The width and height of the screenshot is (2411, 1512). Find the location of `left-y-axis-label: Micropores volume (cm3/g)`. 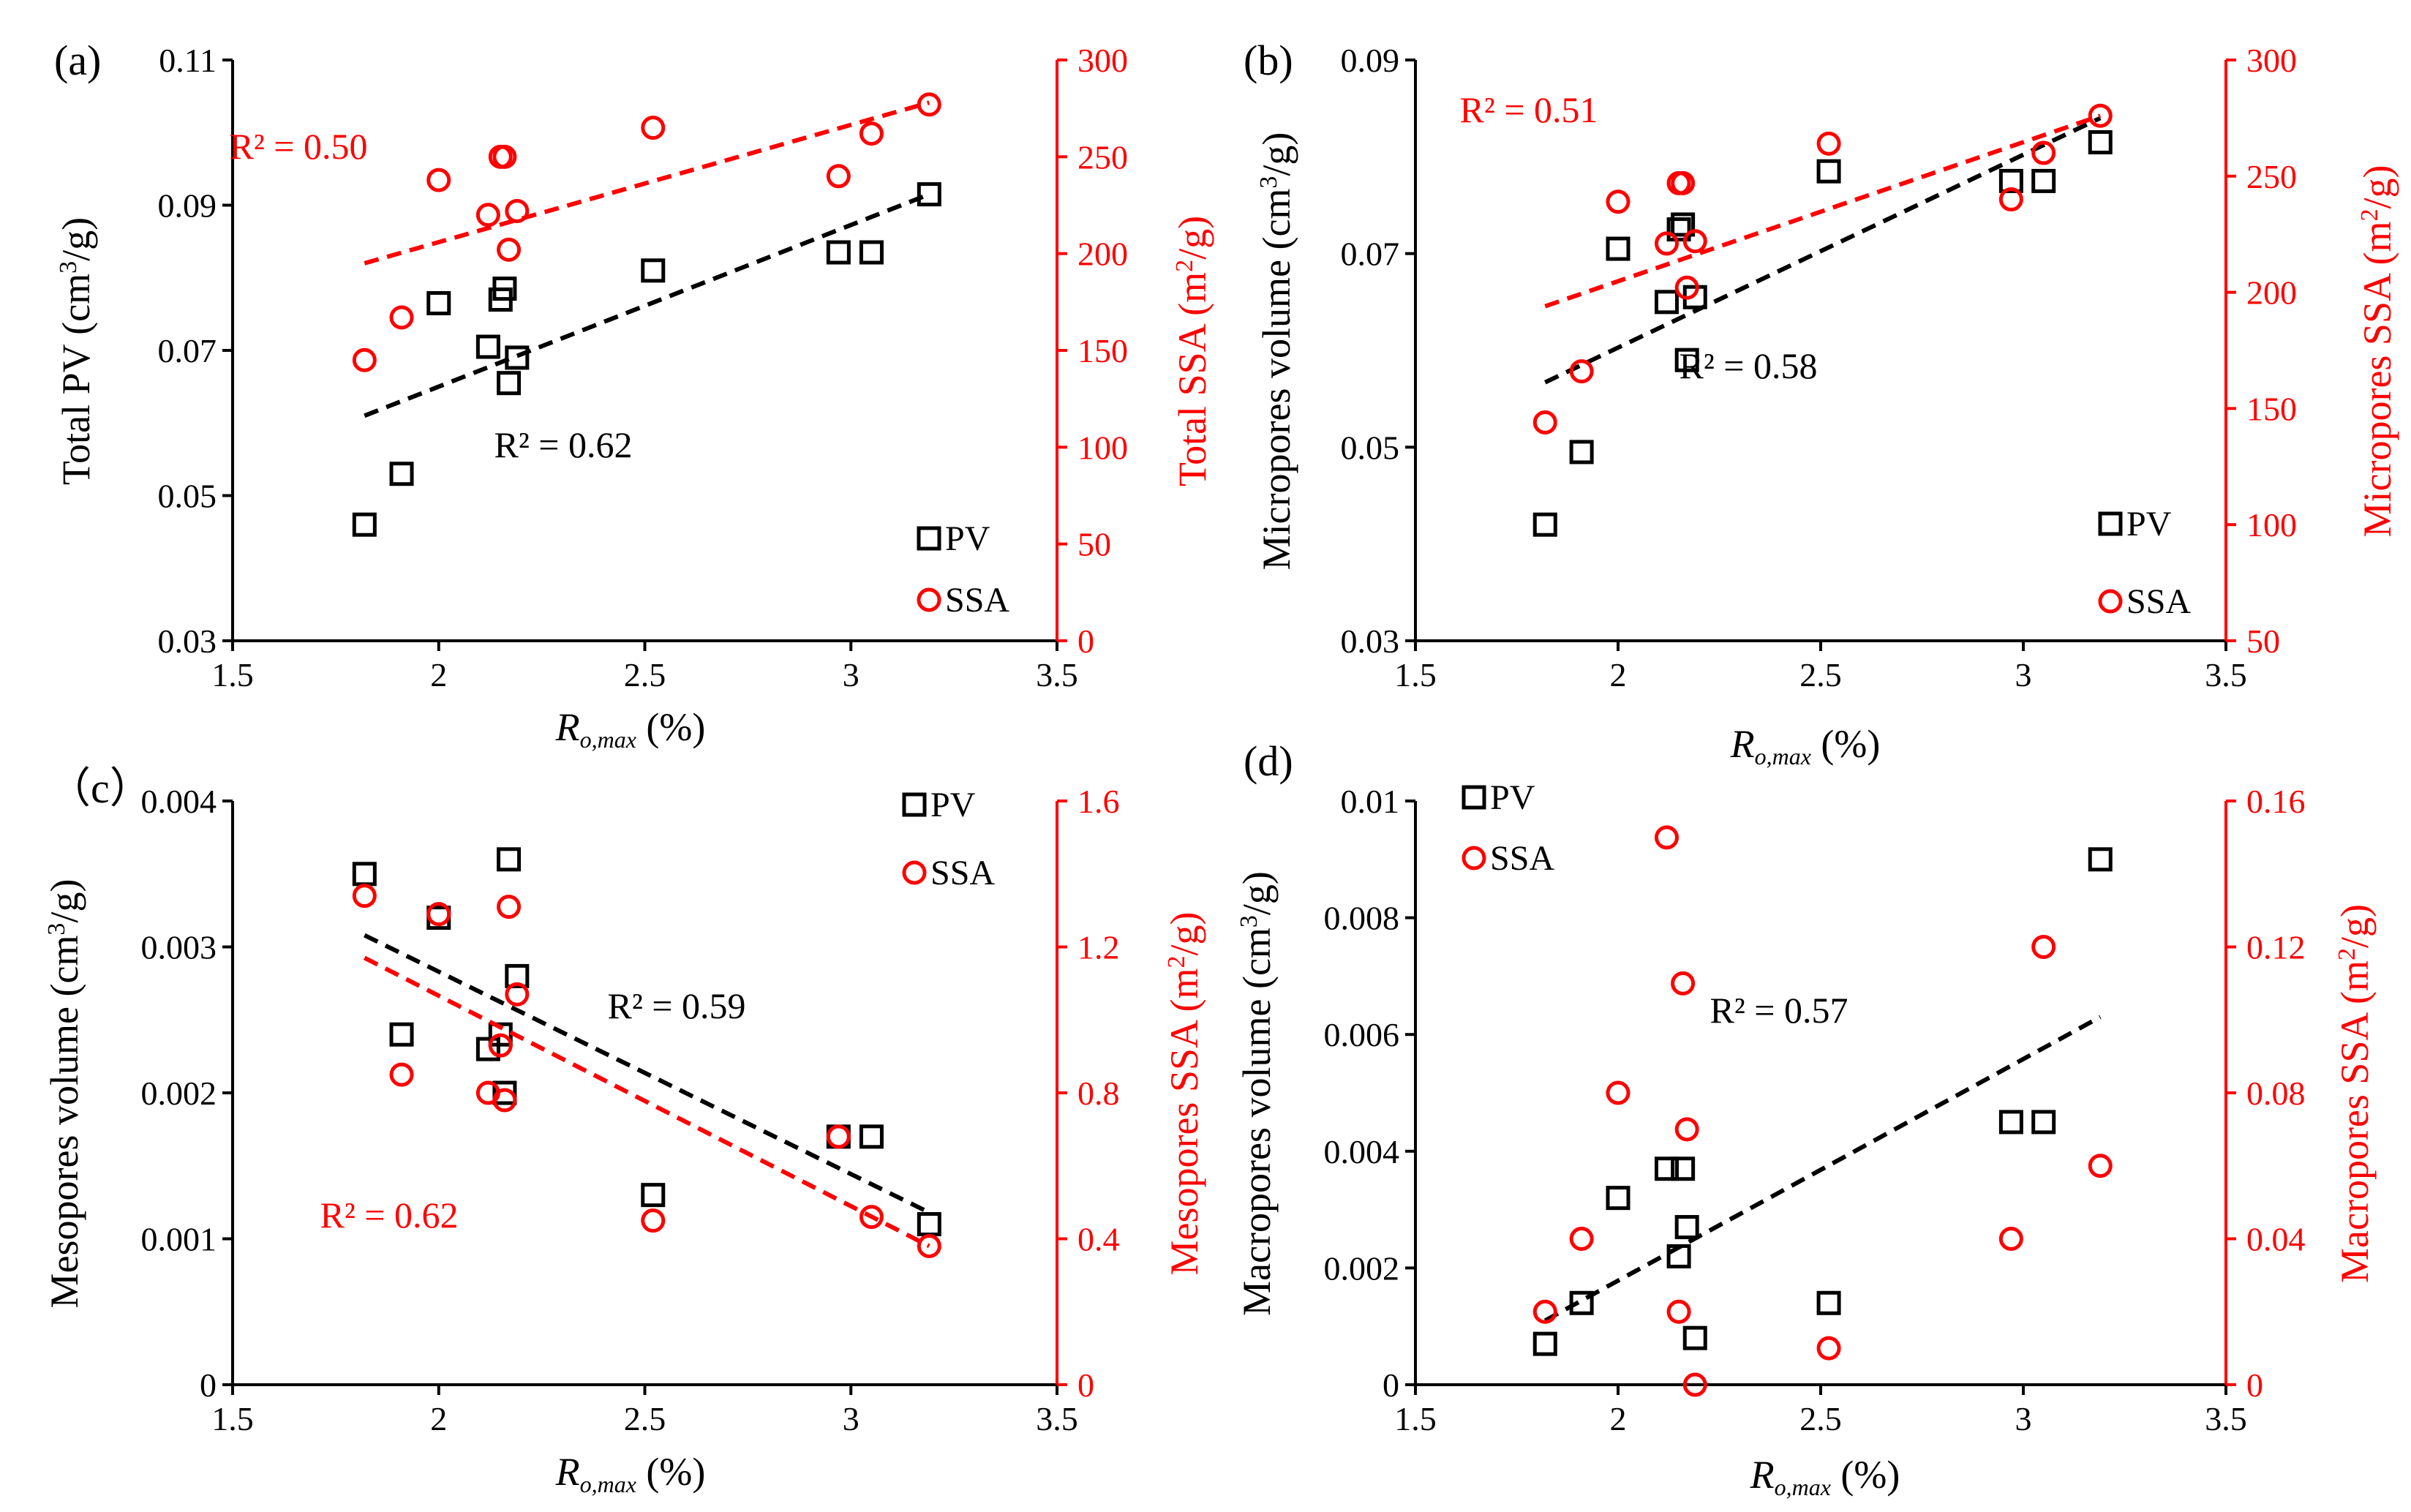

left-y-axis-label: Micropores volume (cm3/g) is located at coordinates (1276, 352).